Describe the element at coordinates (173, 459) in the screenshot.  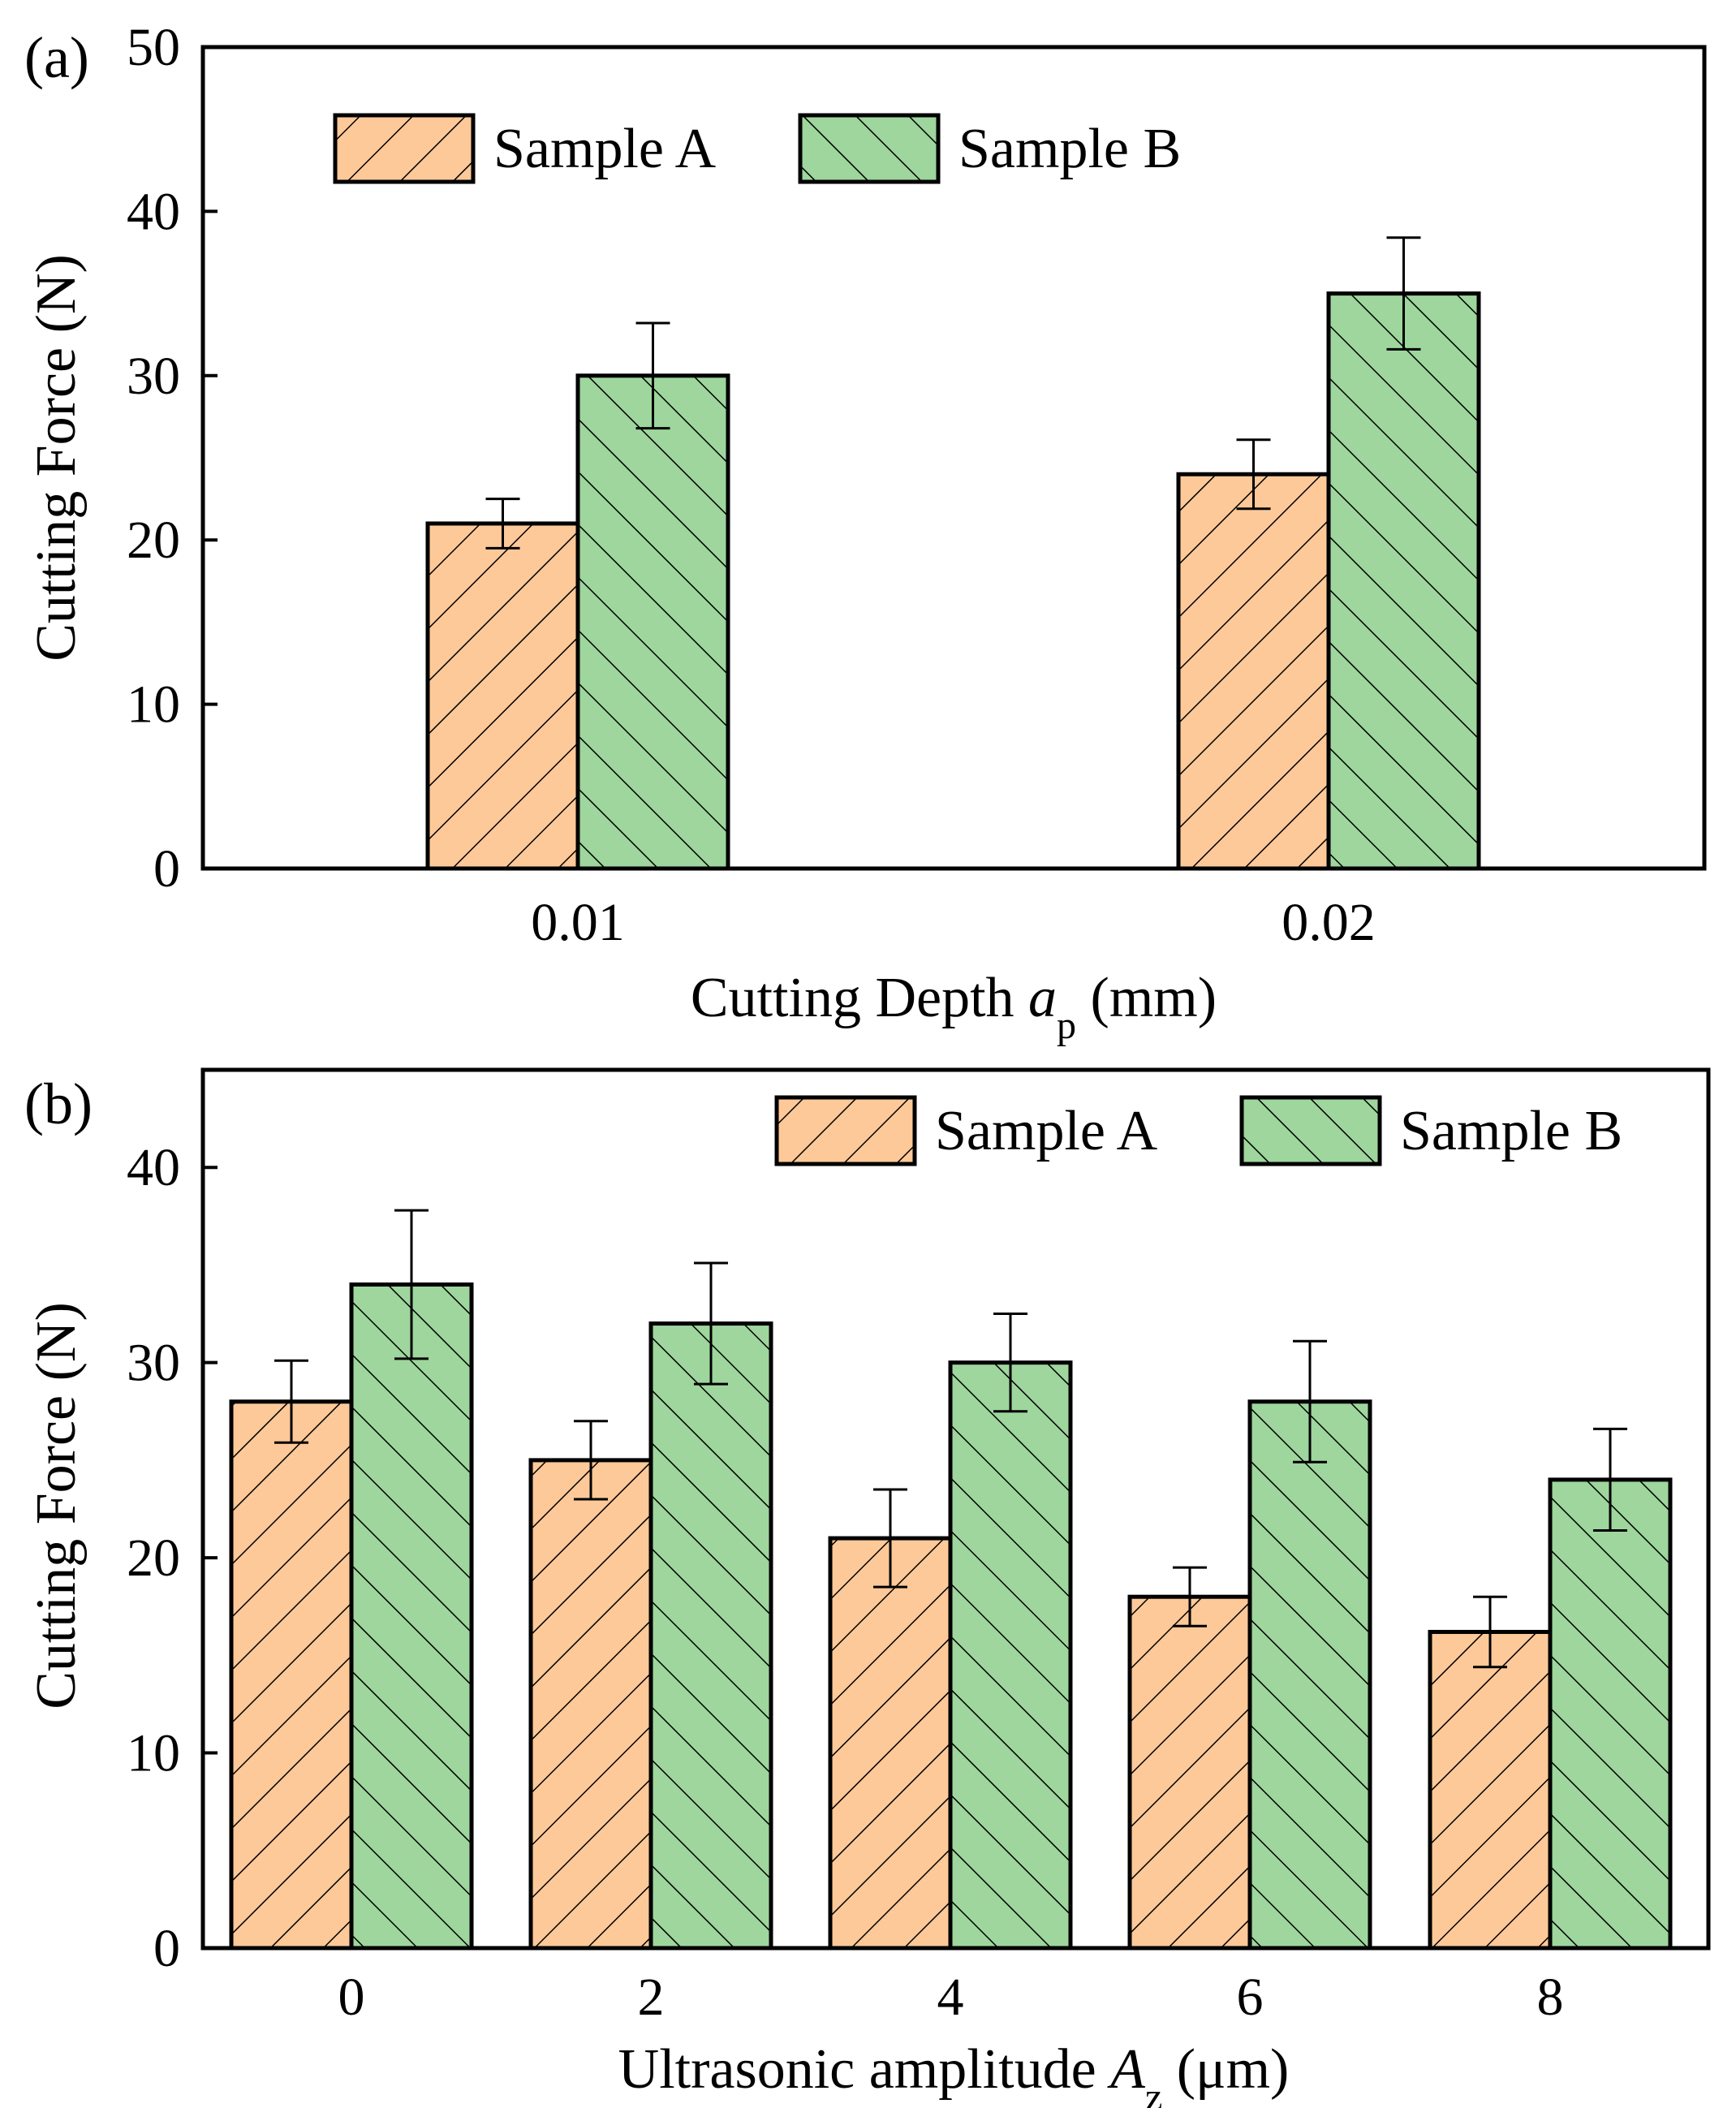
I see `y-ticks-a: 0 10 20 30 40 50` at that location.